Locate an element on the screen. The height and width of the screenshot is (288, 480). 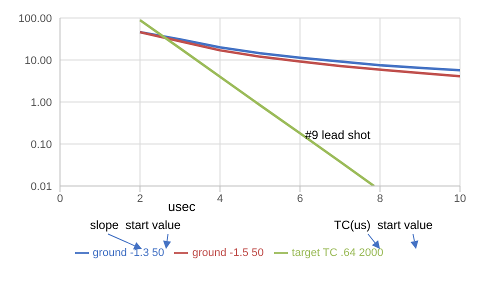
x-tick-label: 6 is located at coordinates (300, 198).